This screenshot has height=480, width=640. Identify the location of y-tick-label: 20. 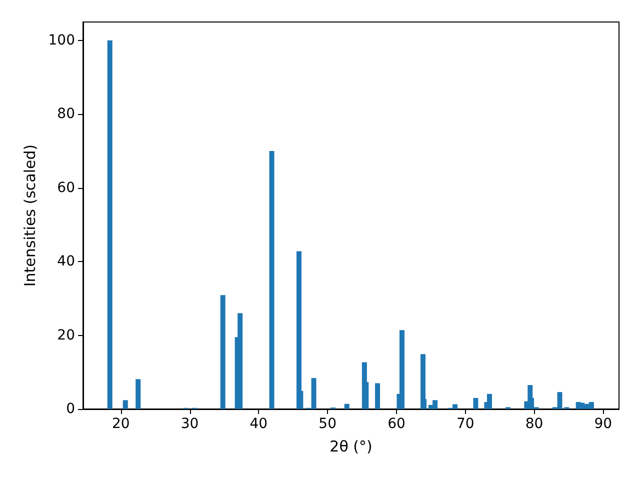
(66, 335).